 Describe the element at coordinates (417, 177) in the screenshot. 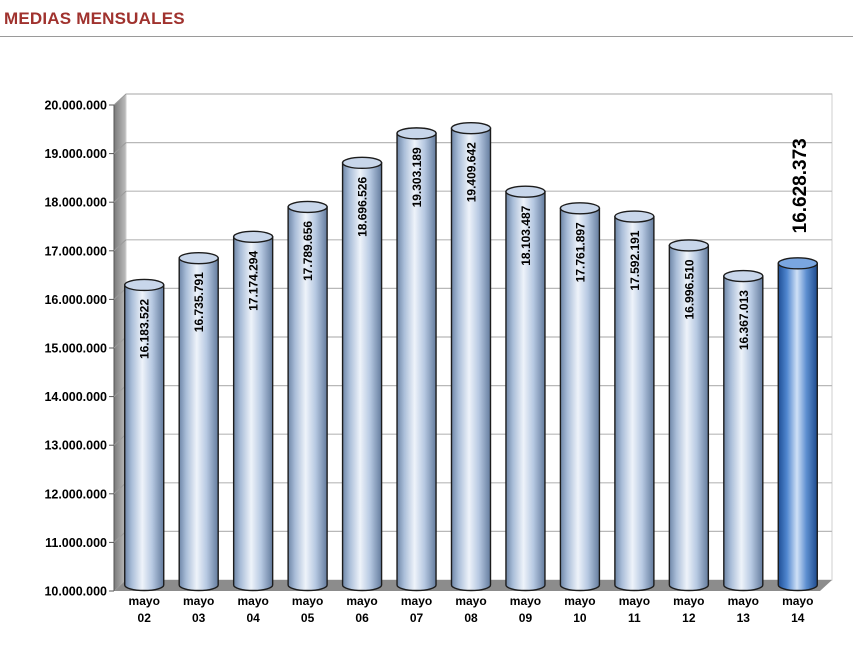

I see `data-label: 19.303.189` at that location.